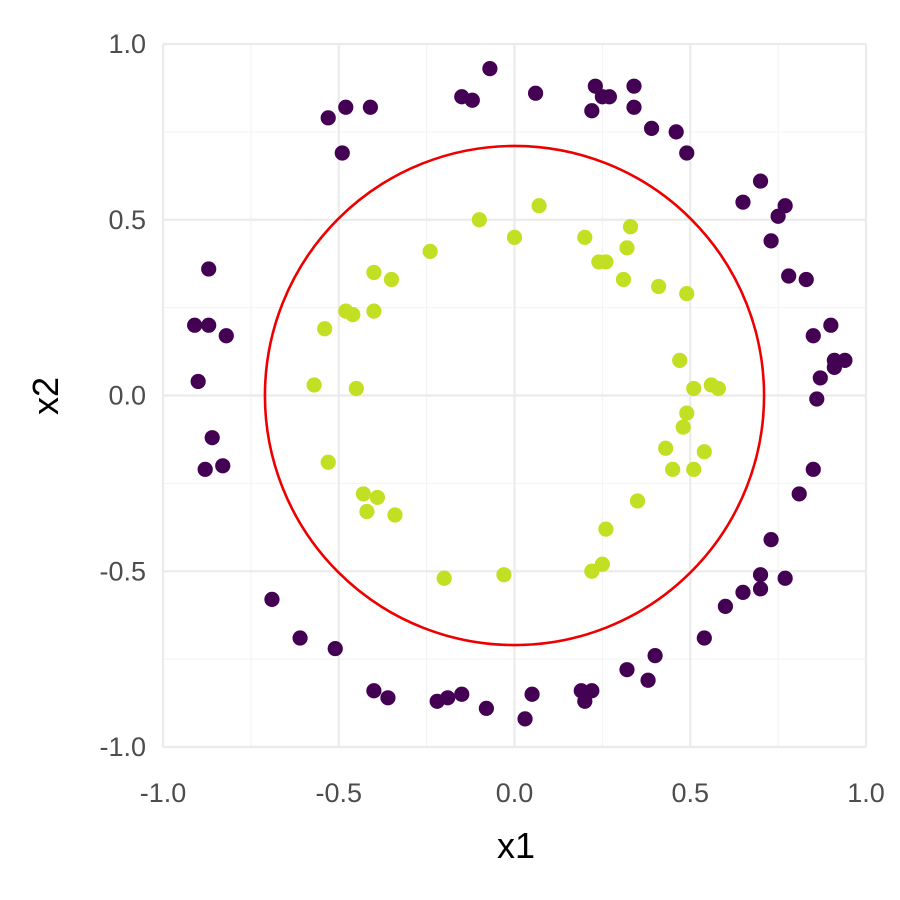  Describe the element at coordinates (127, 44) in the screenshot. I see `y-tick-label: 1.0` at that location.